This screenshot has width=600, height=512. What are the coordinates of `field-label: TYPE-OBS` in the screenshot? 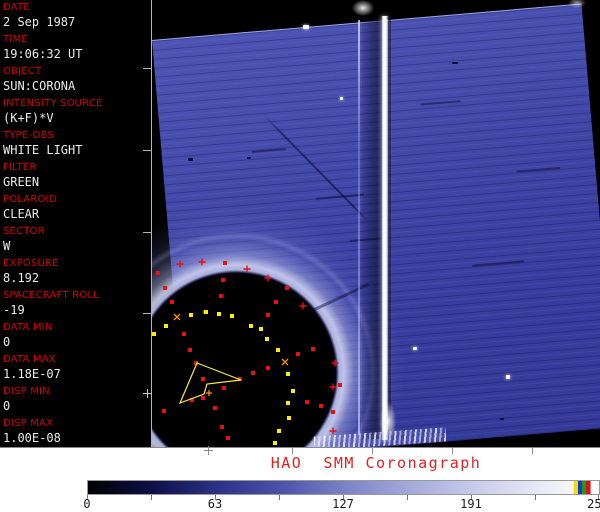 It's located at (28, 135).